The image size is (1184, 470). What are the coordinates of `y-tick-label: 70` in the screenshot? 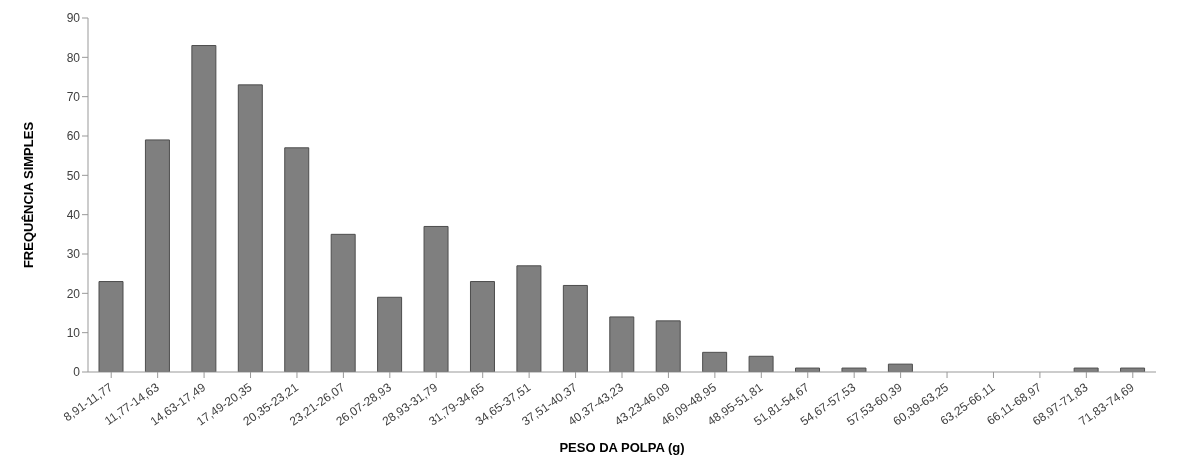 It's located at (73, 96).